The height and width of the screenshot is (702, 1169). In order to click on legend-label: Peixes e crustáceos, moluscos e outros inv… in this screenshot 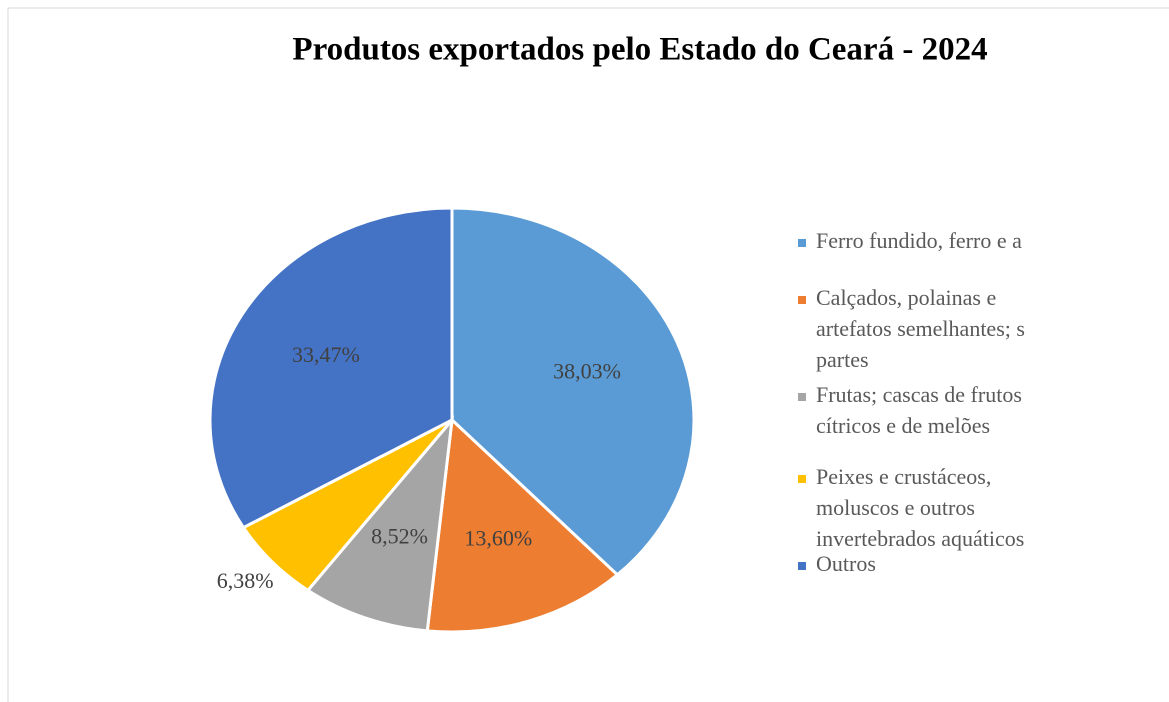, I will do `click(920, 507)`.